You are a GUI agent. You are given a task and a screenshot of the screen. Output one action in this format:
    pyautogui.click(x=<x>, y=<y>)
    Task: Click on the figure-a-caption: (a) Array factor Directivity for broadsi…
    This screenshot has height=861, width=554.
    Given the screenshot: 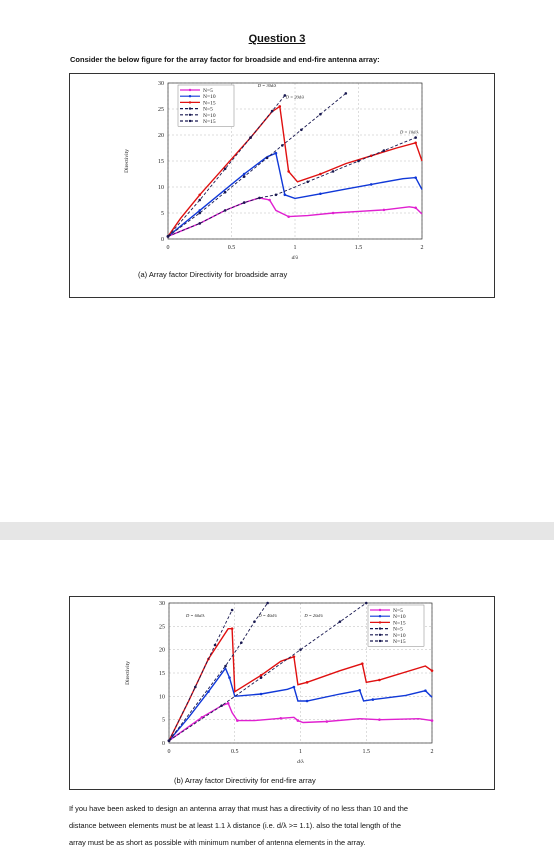 What is the action you would take?
    pyautogui.click(x=213, y=274)
    